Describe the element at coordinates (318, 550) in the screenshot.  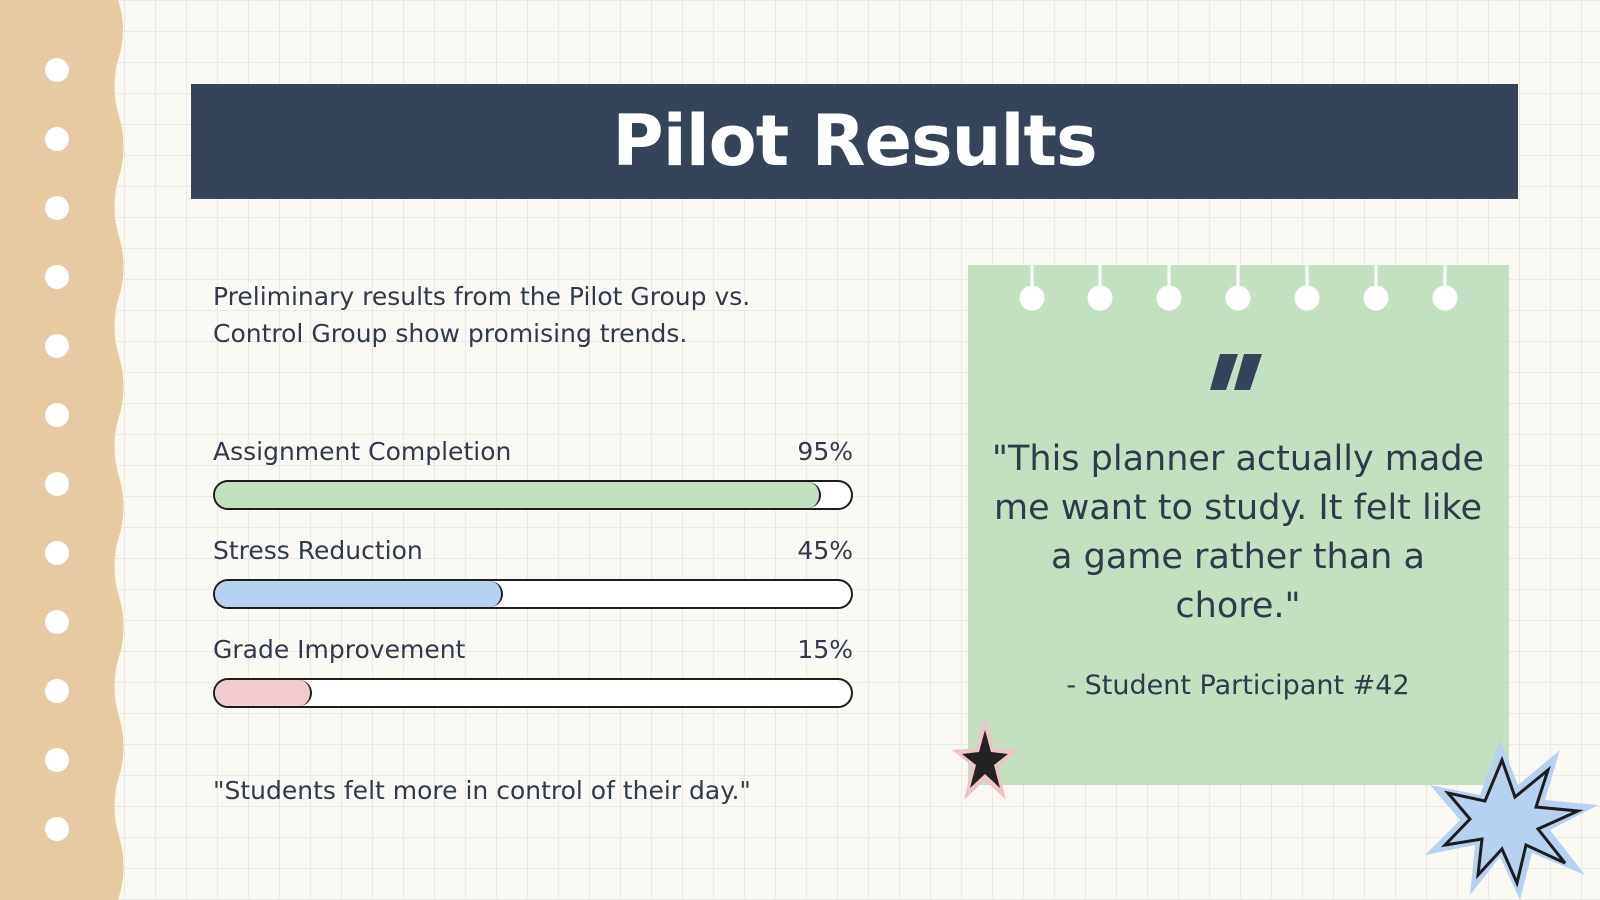
I see `metric-label: Stress Reduction` at that location.